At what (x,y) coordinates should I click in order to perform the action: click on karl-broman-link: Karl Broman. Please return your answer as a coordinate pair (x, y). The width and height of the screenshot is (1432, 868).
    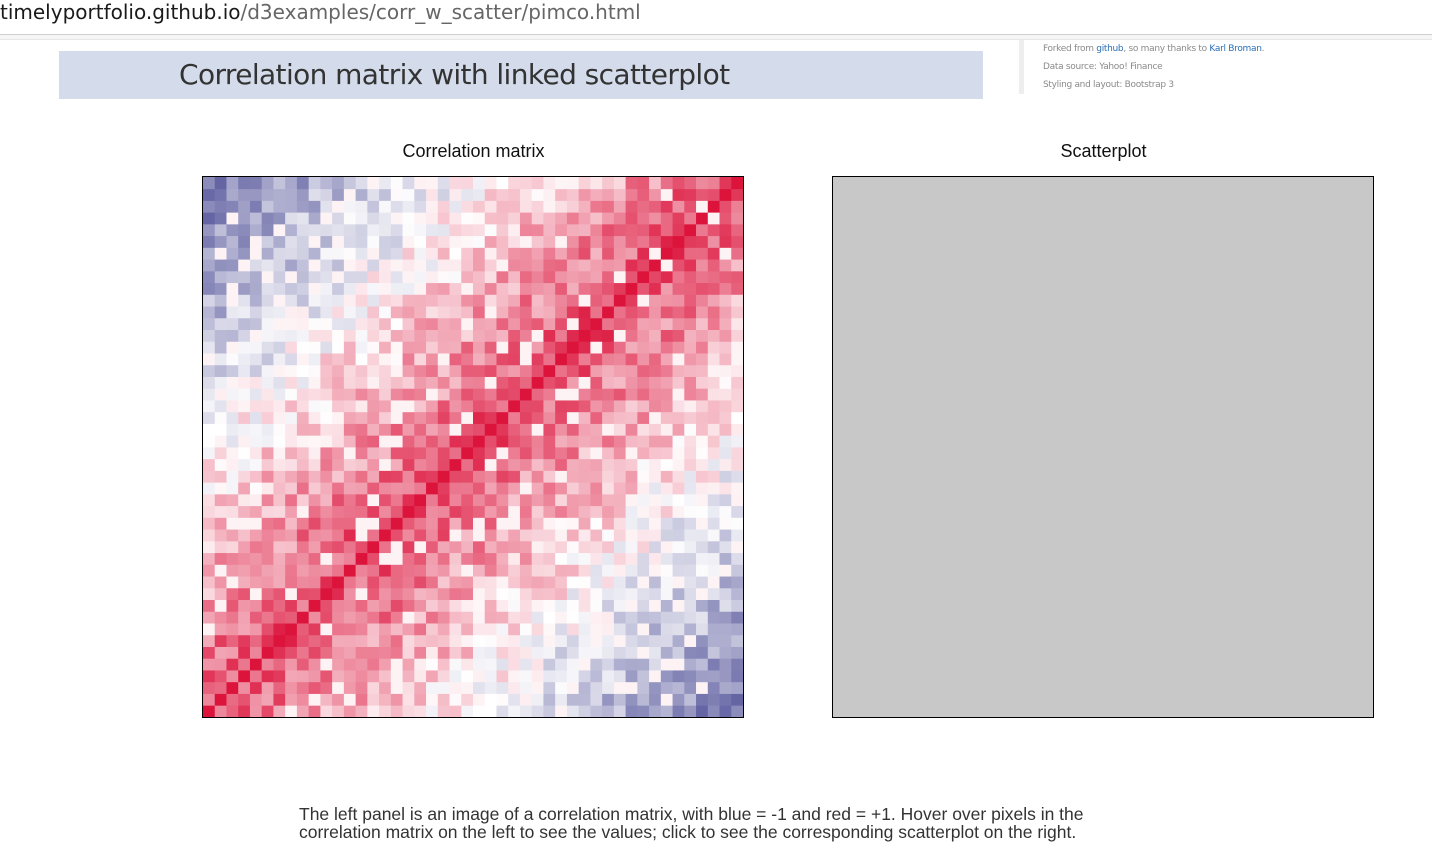
    Looking at the image, I should click on (1235, 49).